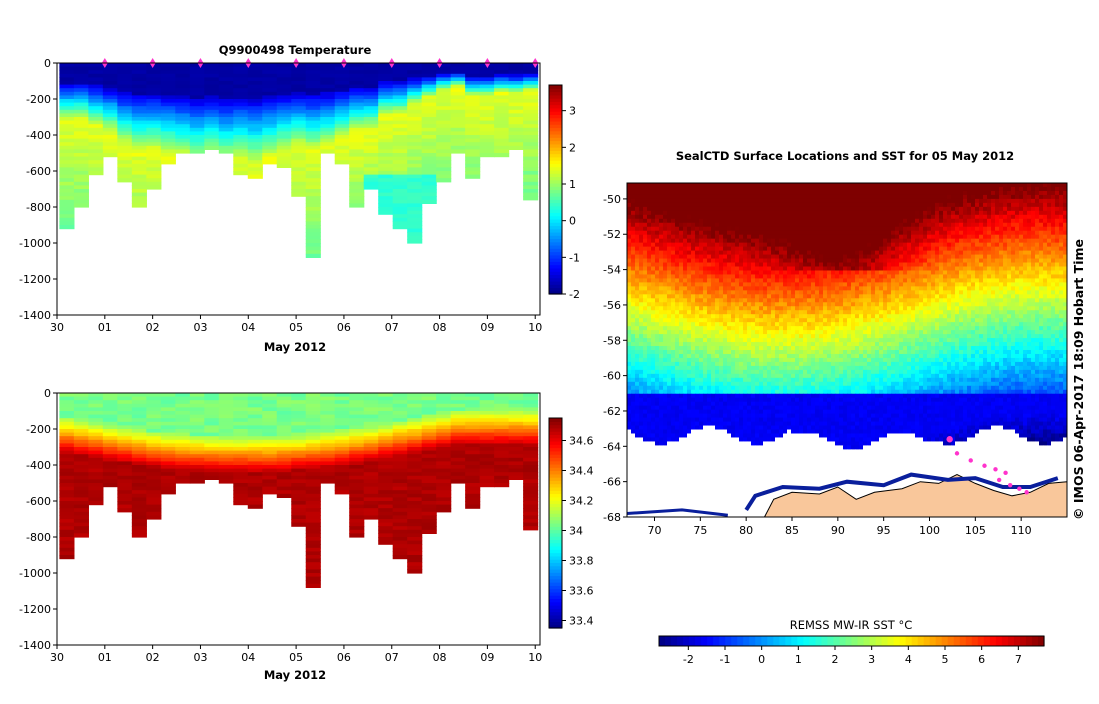 This screenshot has width=1099, height=704. Describe the element at coordinates (35, 609) in the screenshot. I see `y-tick-label: -1200` at that location.